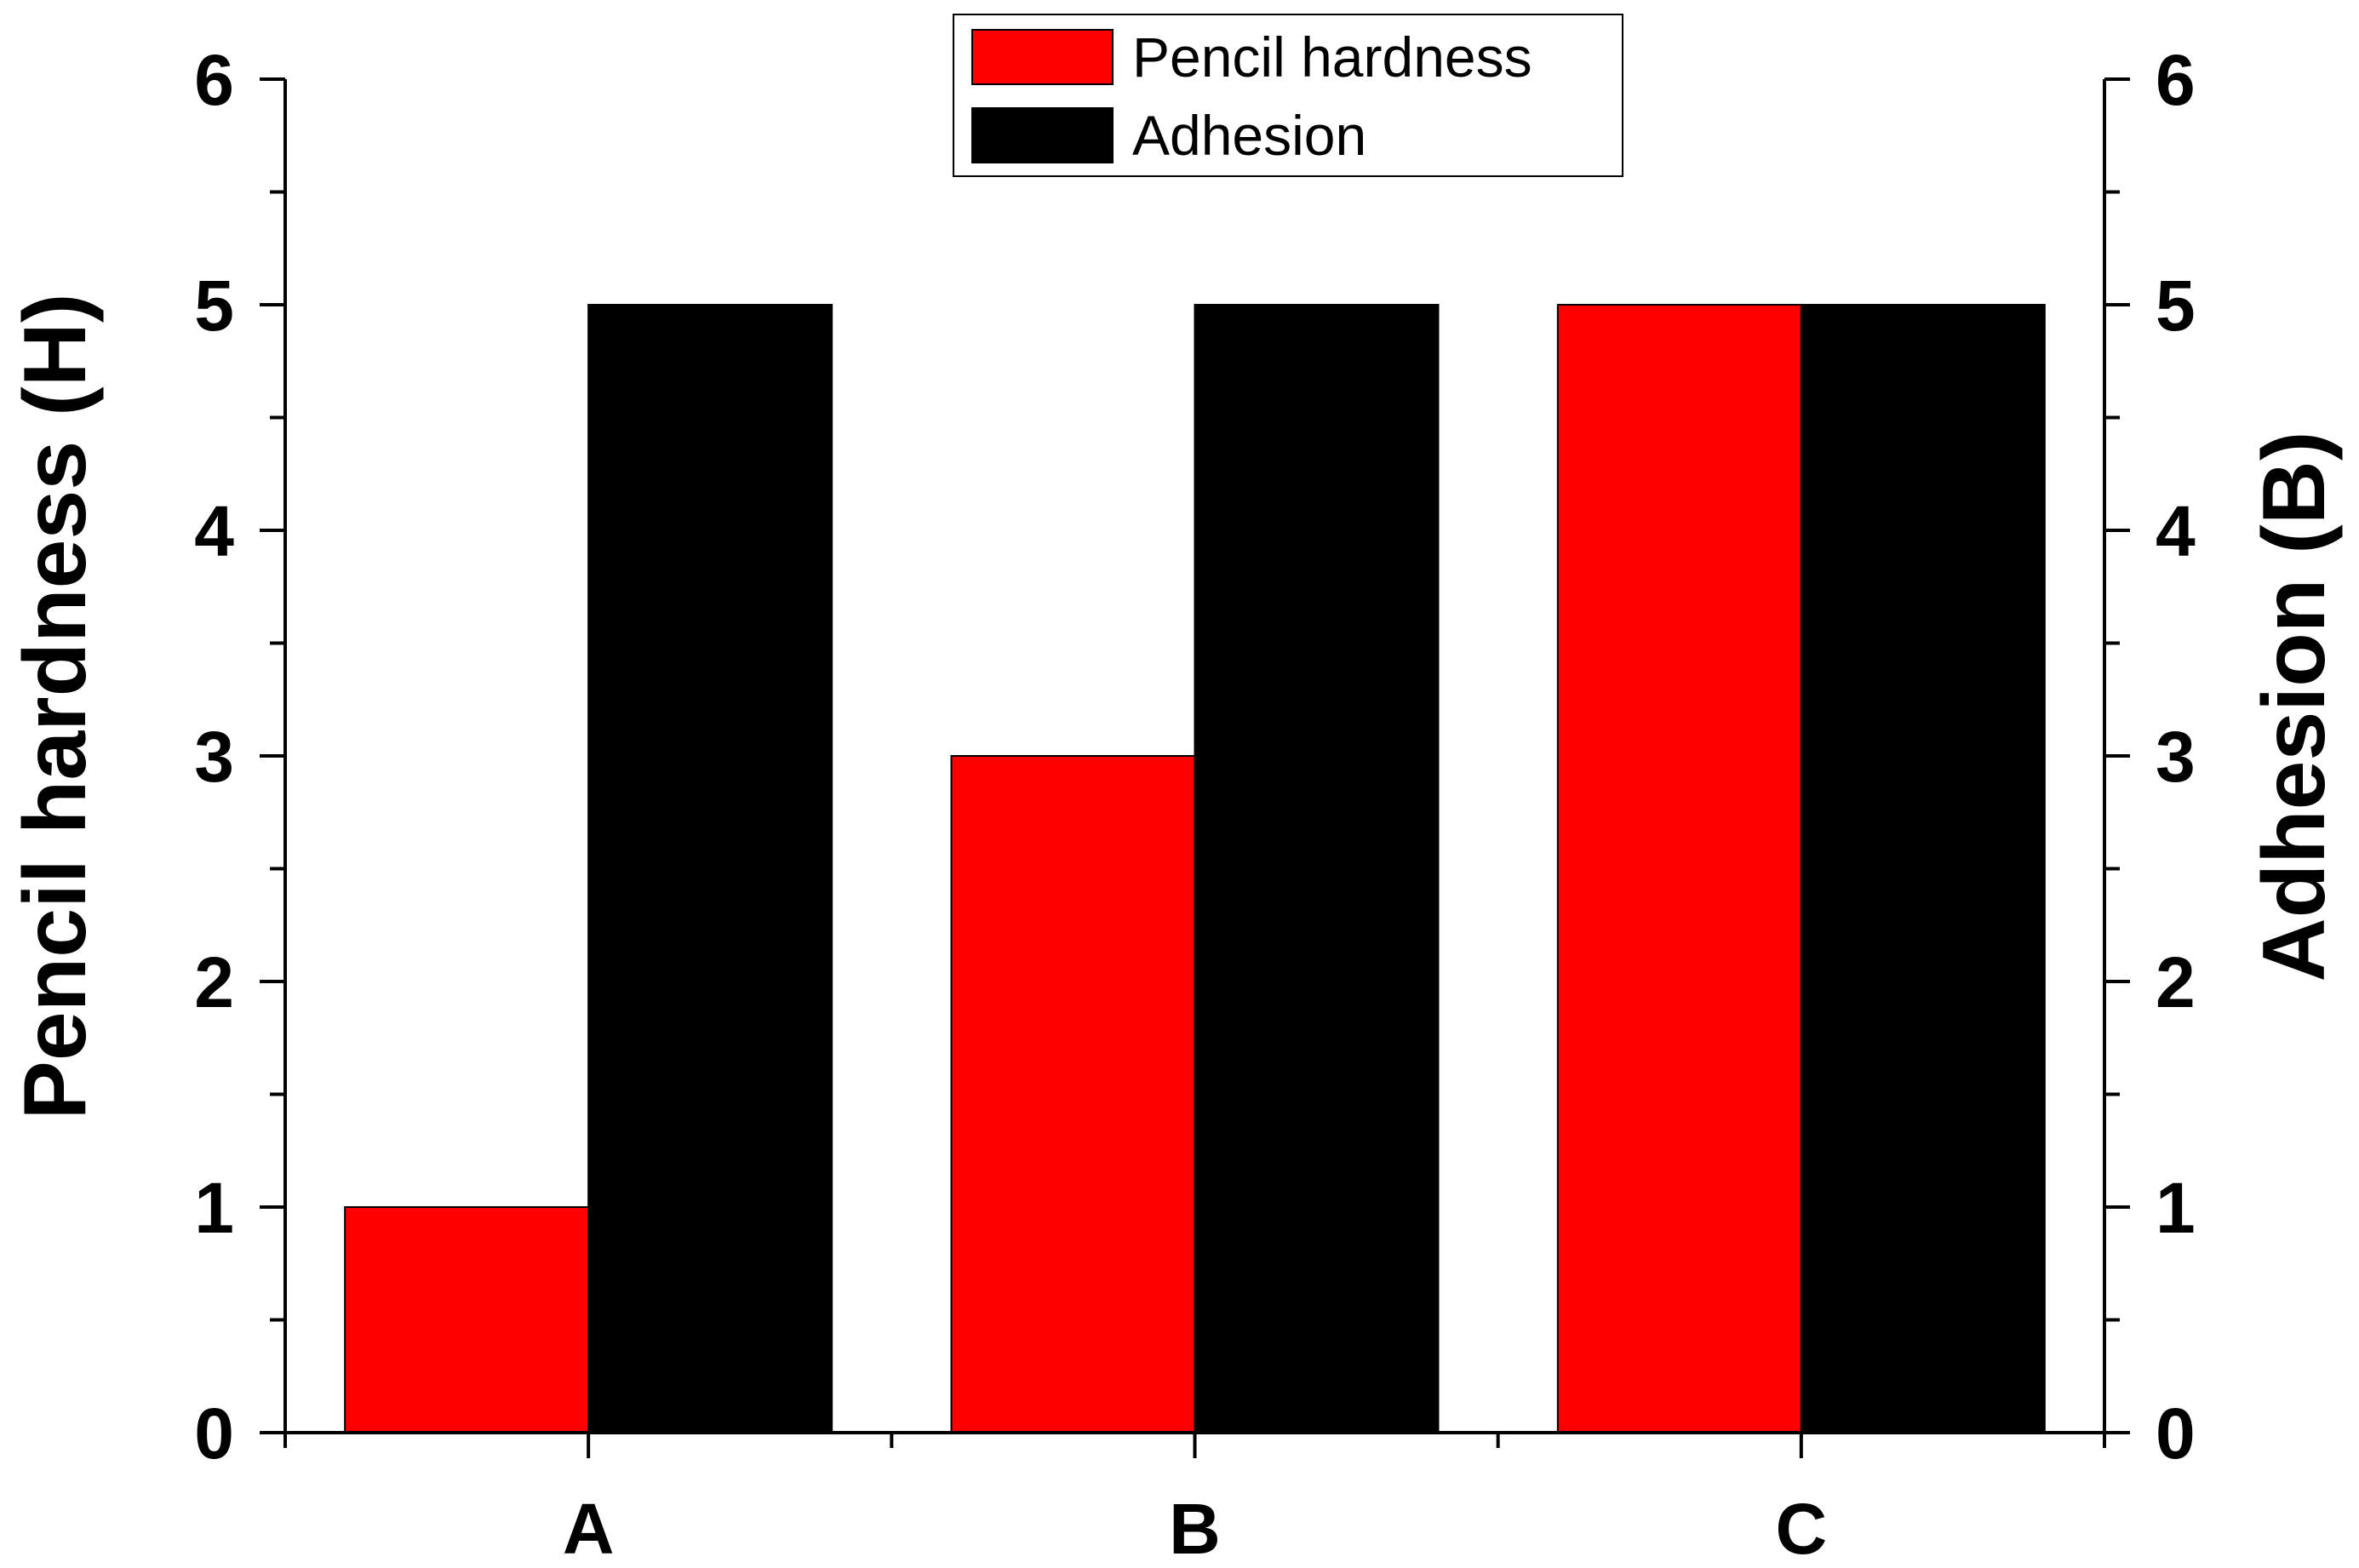 The width and height of the screenshot is (2359, 1568). What do you see at coordinates (214, 982) in the screenshot?
I see `left-tick-label-2: 2` at bounding box center [214, 982].